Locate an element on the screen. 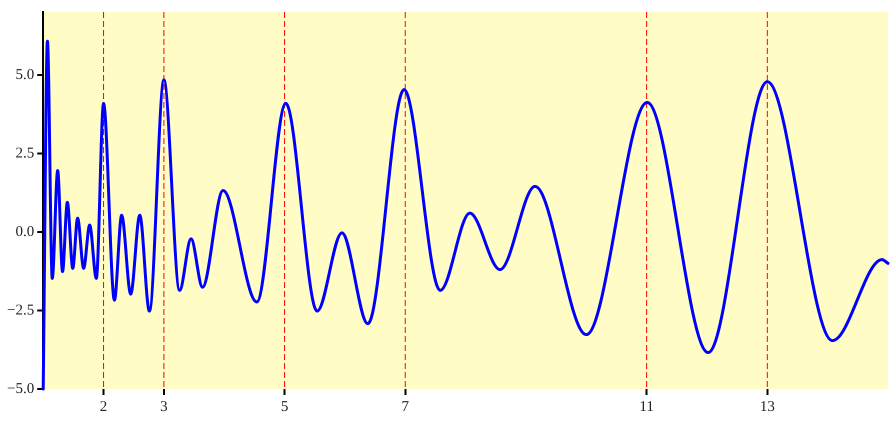  x-tick-label: 5 is located at coordinates (284, 406).